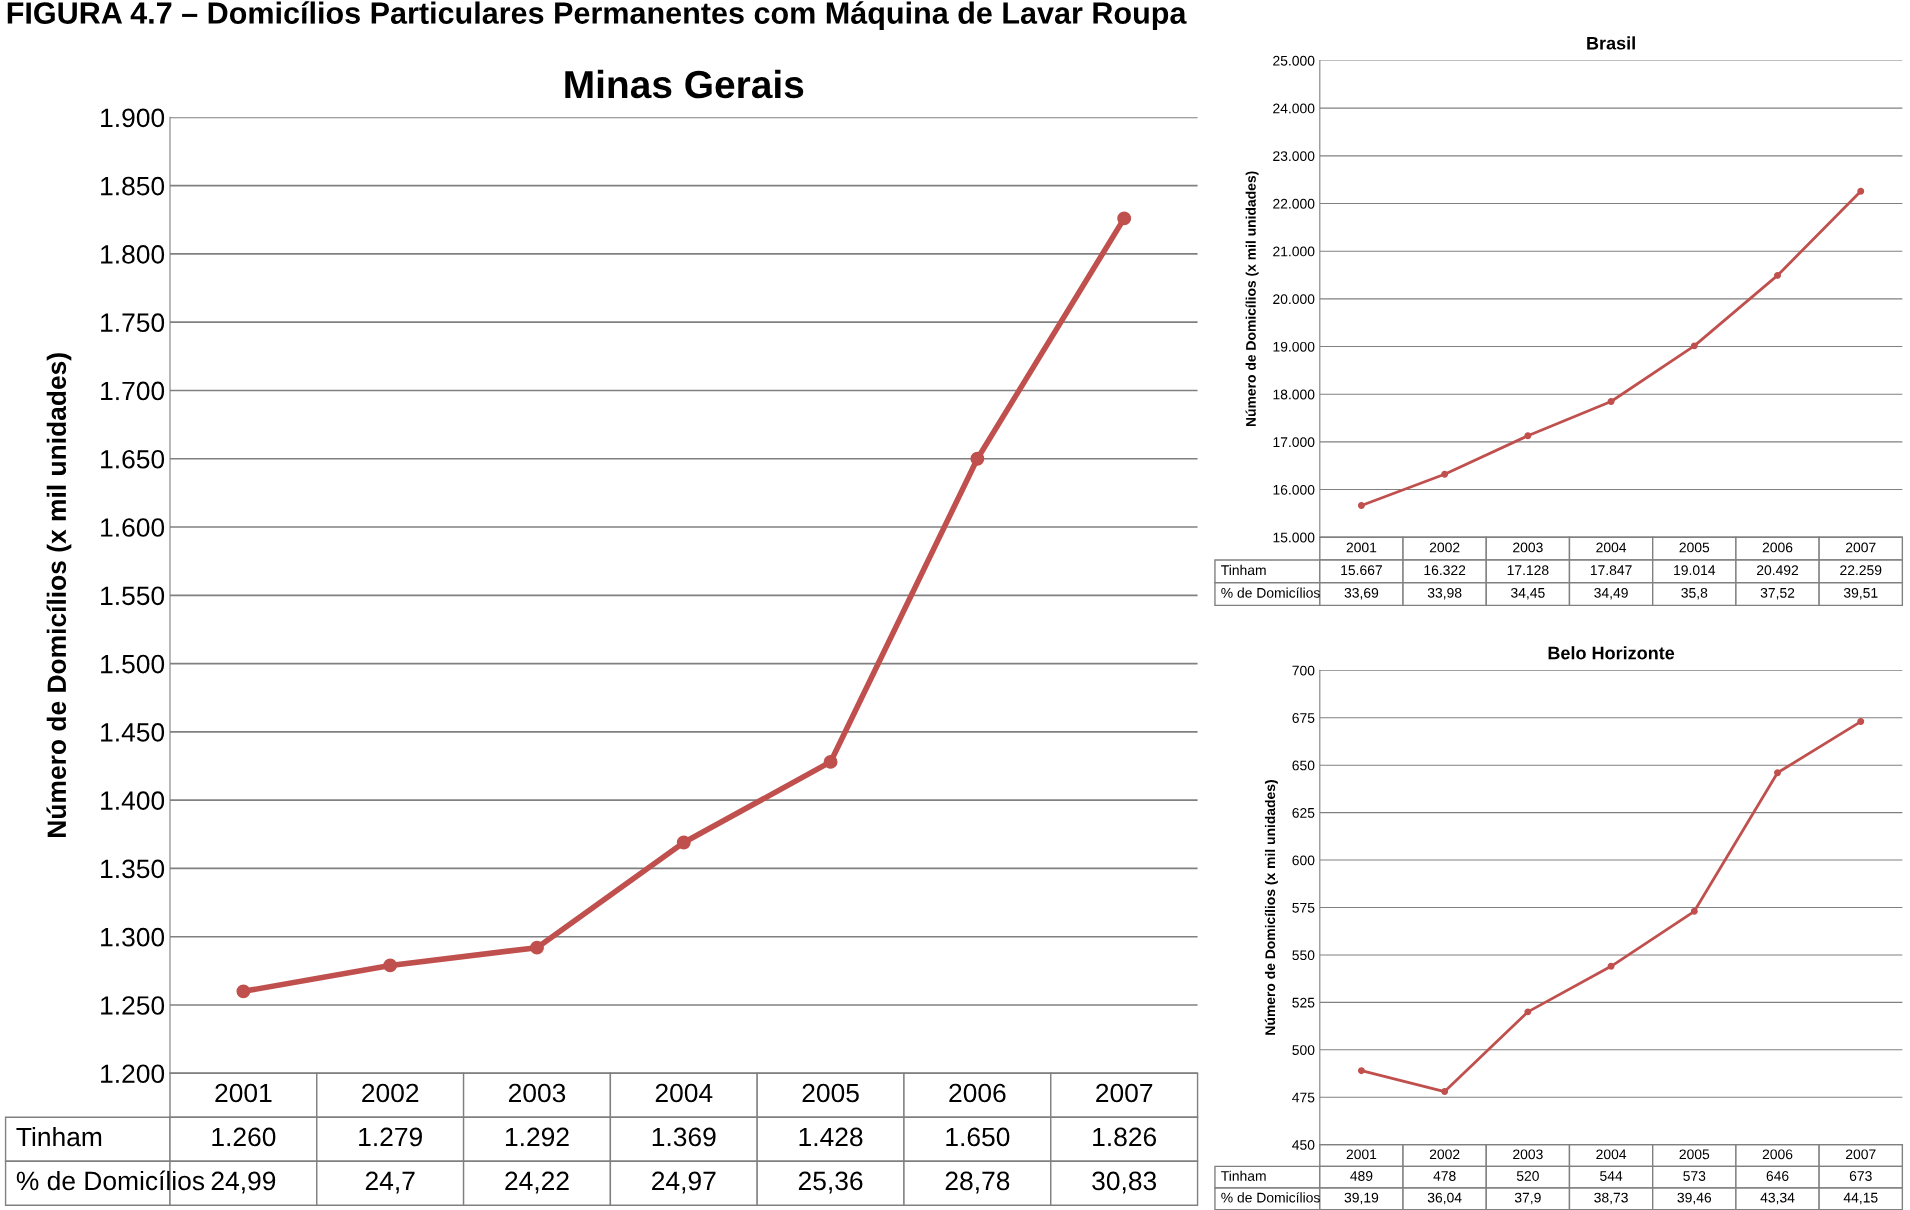 The image size is (1910, 1210). What do you see at coordinates (1777, 570) in the screenshot?
I see `data-label: 20.492` at bounding box center [1777, 570].